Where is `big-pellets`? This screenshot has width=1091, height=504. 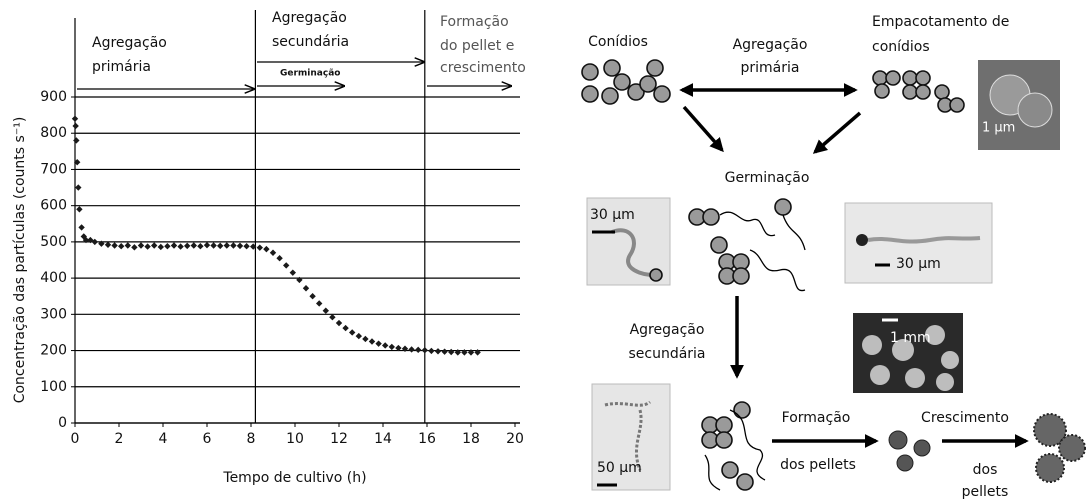
big-pellets is located at coordinates (1059, 448).